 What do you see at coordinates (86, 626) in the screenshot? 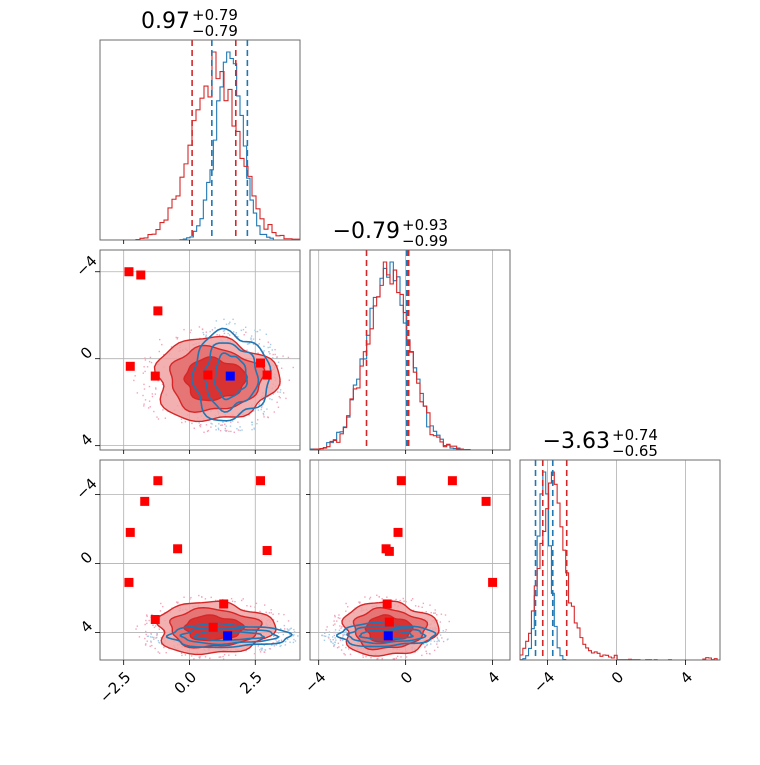
I see `y-axis-p3-tick-label: 4` at bounding box center [86, 626].